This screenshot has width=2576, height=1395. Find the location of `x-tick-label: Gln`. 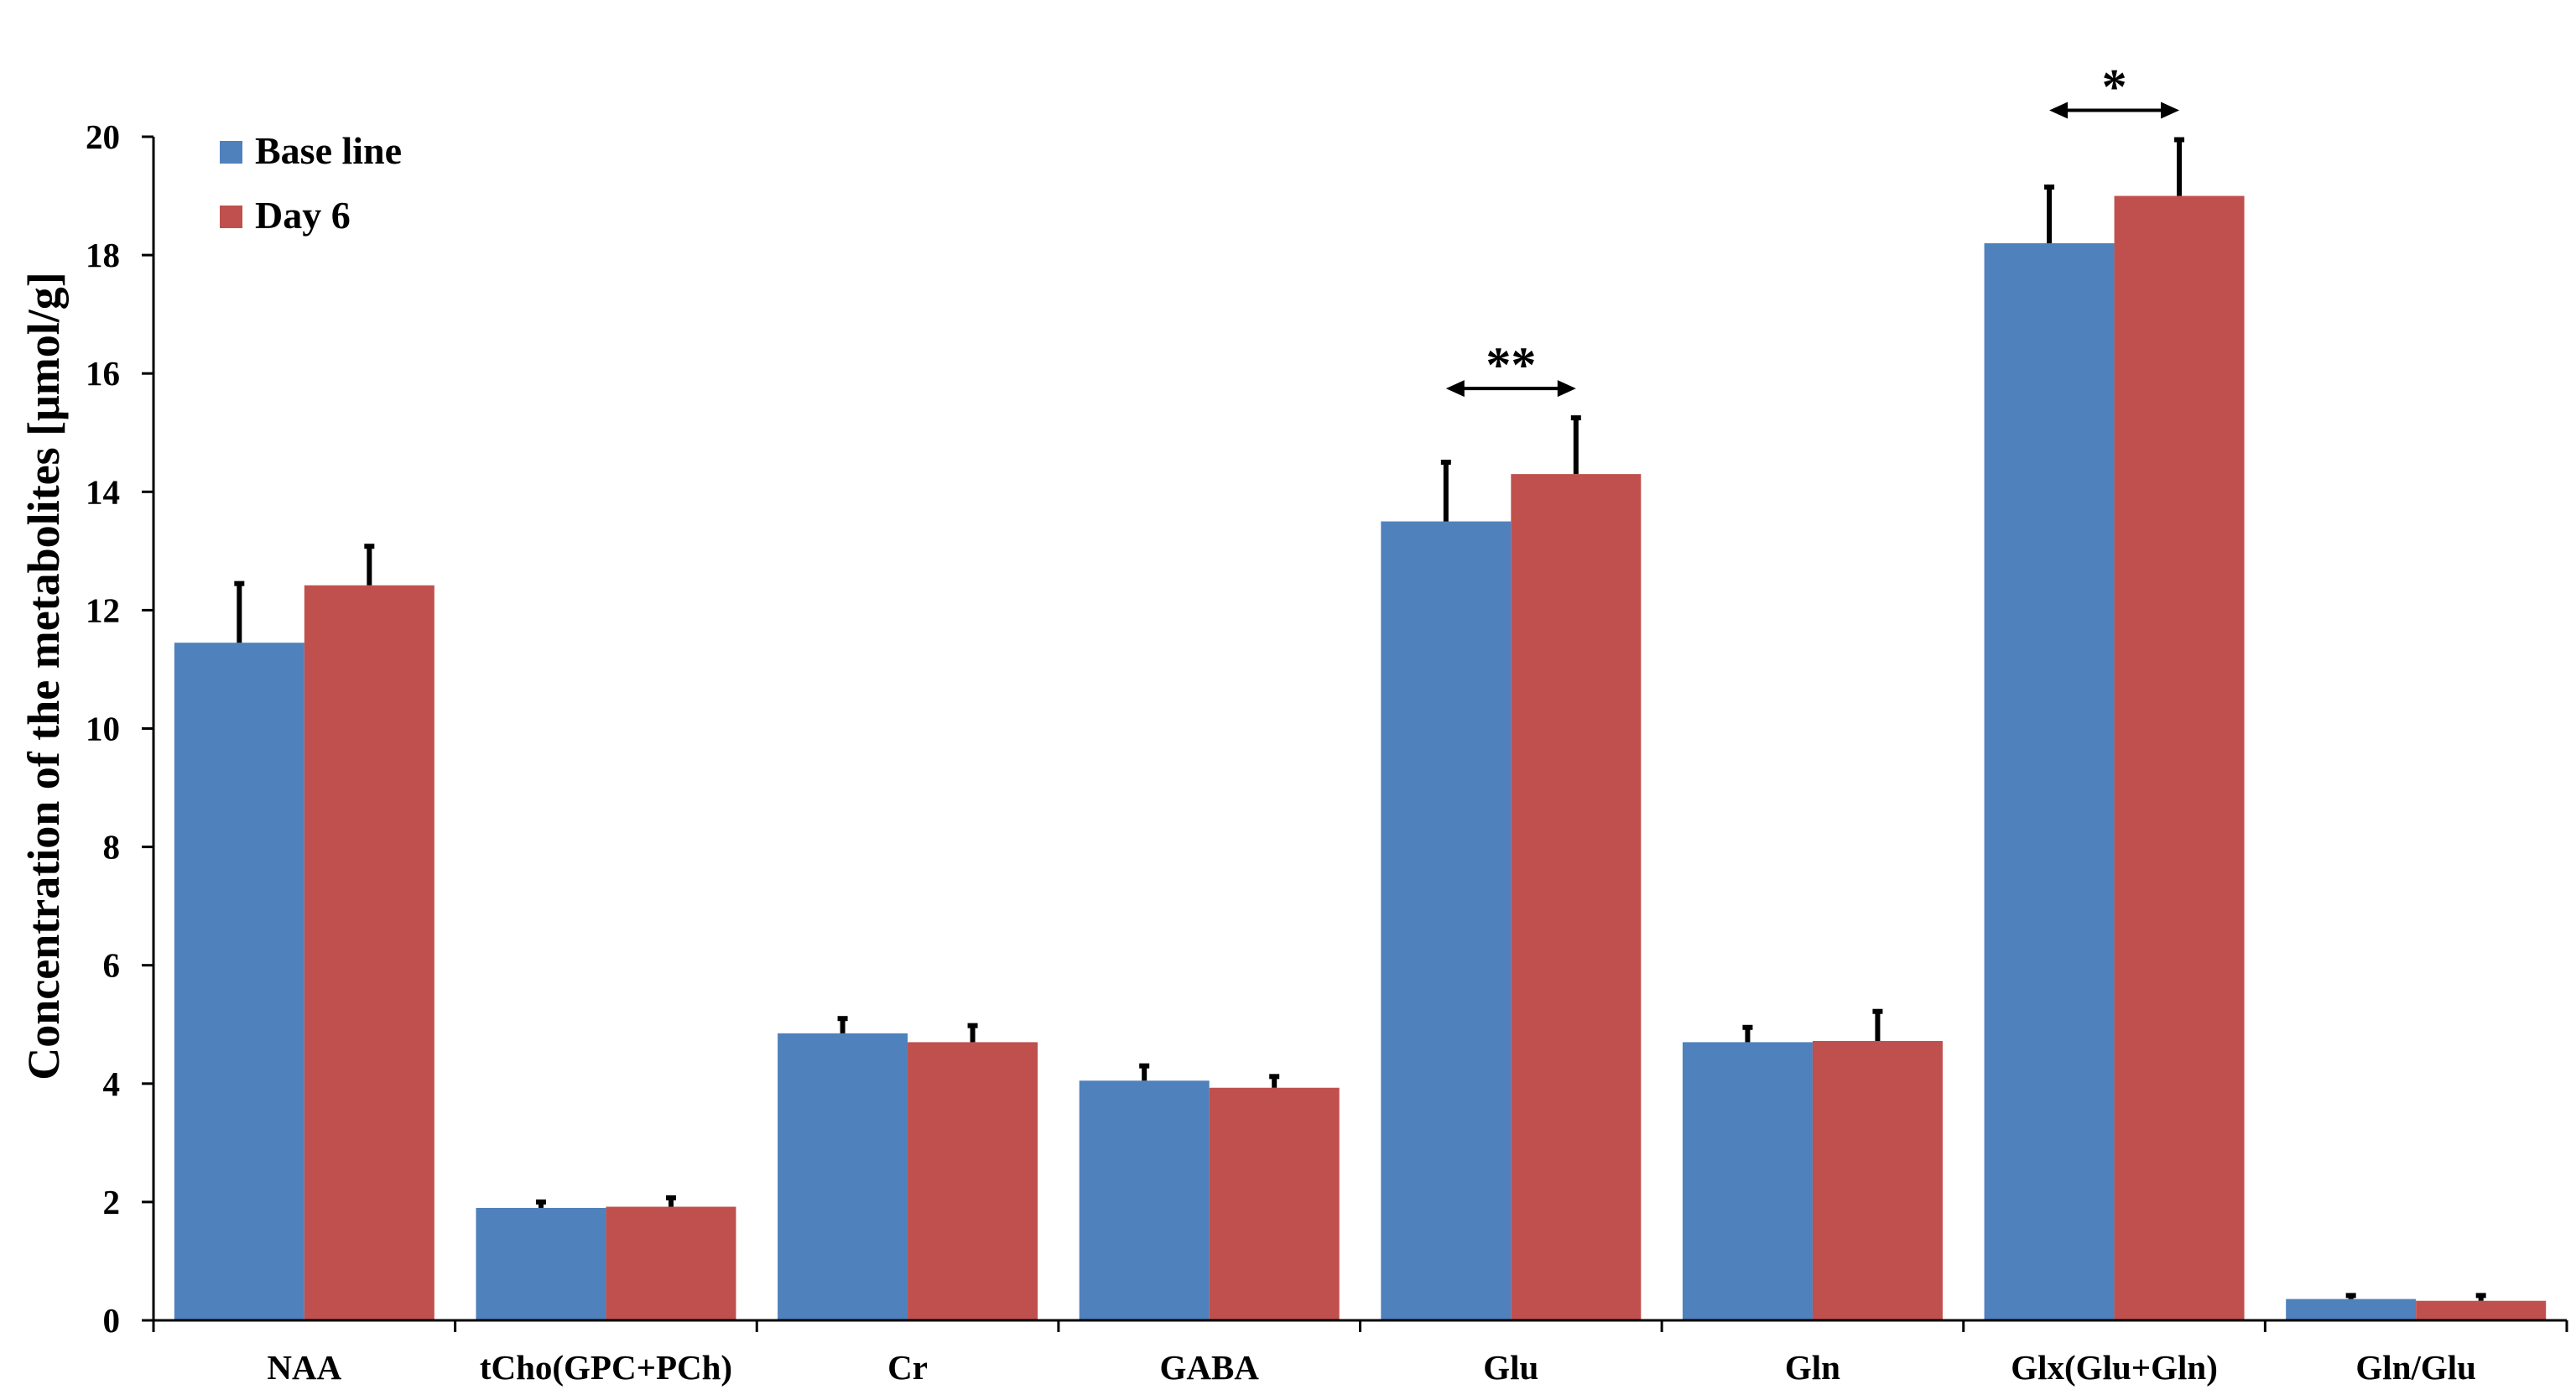

x-tick-label: Gln is located at coordinates (1812, 1367).